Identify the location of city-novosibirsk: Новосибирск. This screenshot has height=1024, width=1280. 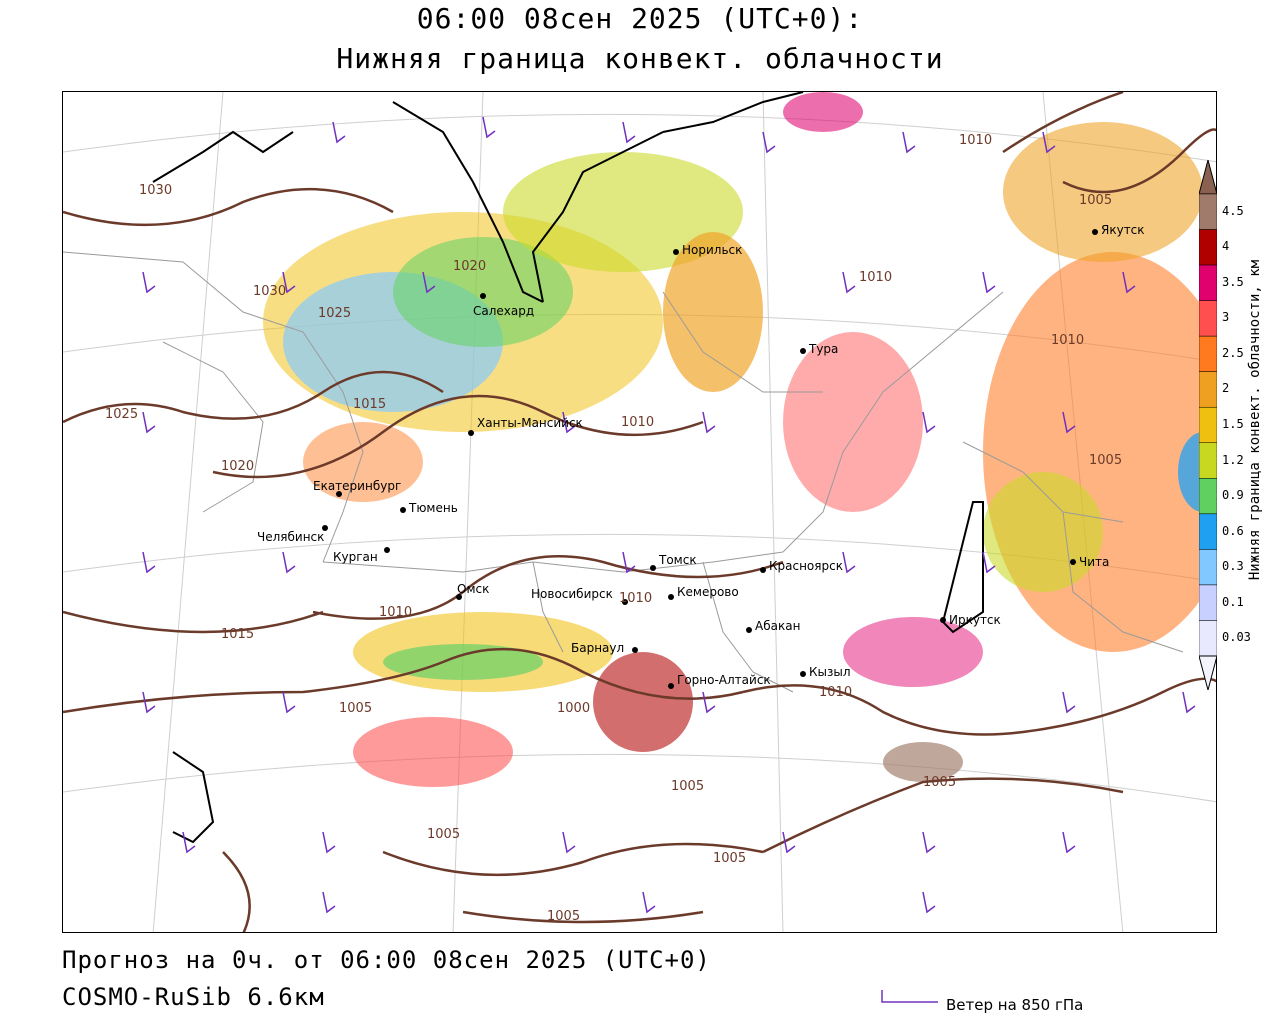
(579, 596).